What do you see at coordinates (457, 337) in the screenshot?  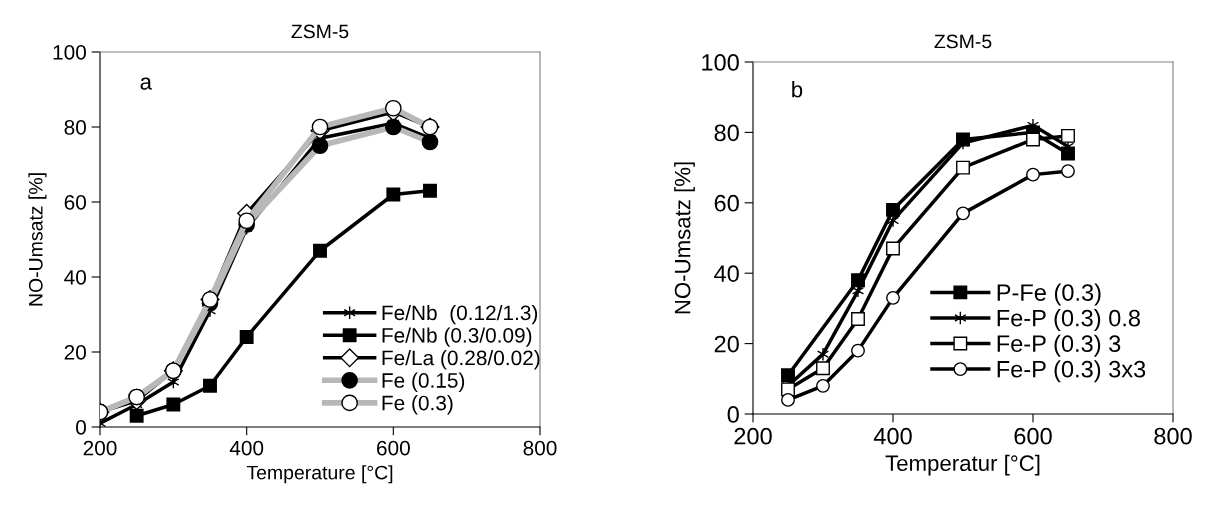 I see `legend-label: Fe/Nb (0.3/0.09)` at bounding box center [457, 337].